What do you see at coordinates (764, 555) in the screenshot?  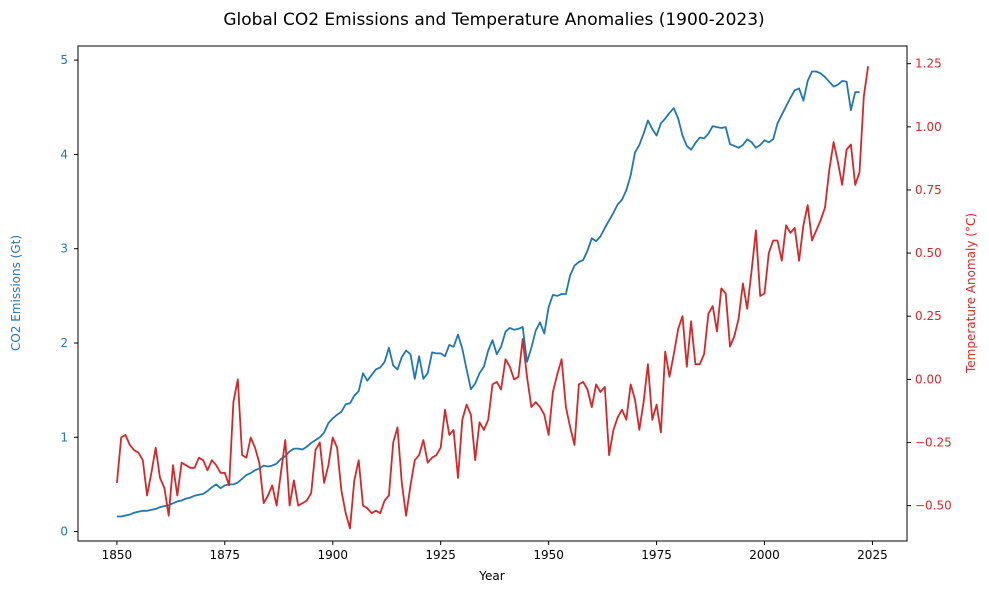 I see `x-tick-label: 2000` at bounding box center [764, 555].